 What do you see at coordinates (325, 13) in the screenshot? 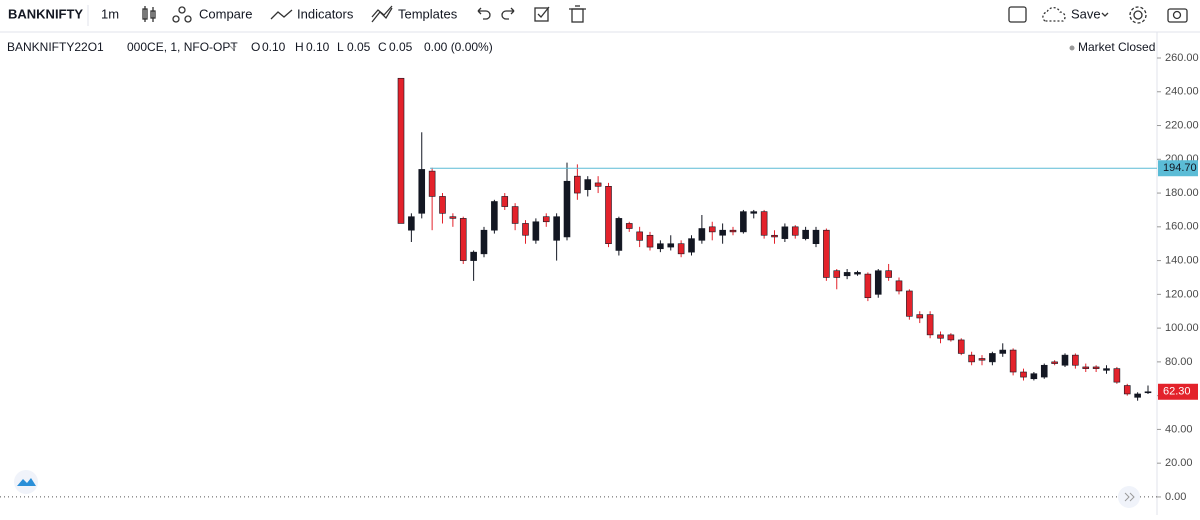
I see `indicators-button: Indicators` at bounding box center [325, 13].